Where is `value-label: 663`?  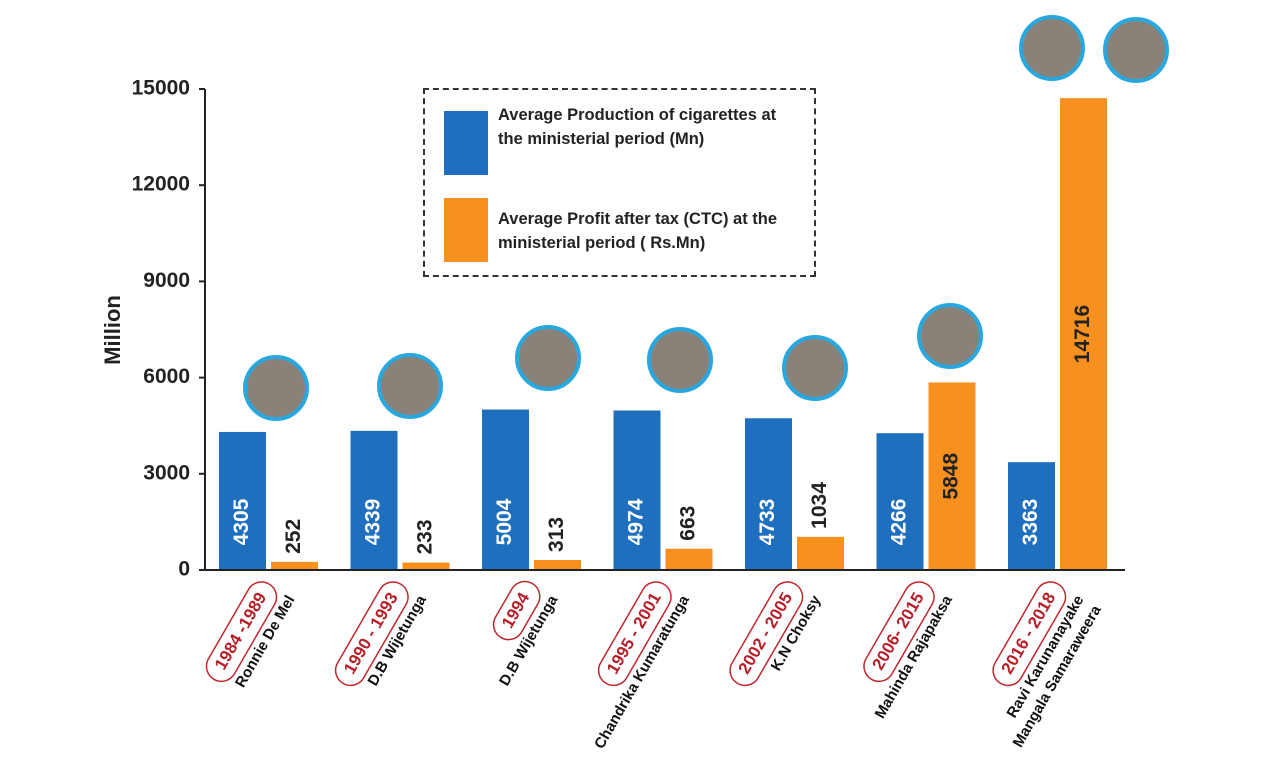
value-label: 663 is located at coordinates (688, 523).